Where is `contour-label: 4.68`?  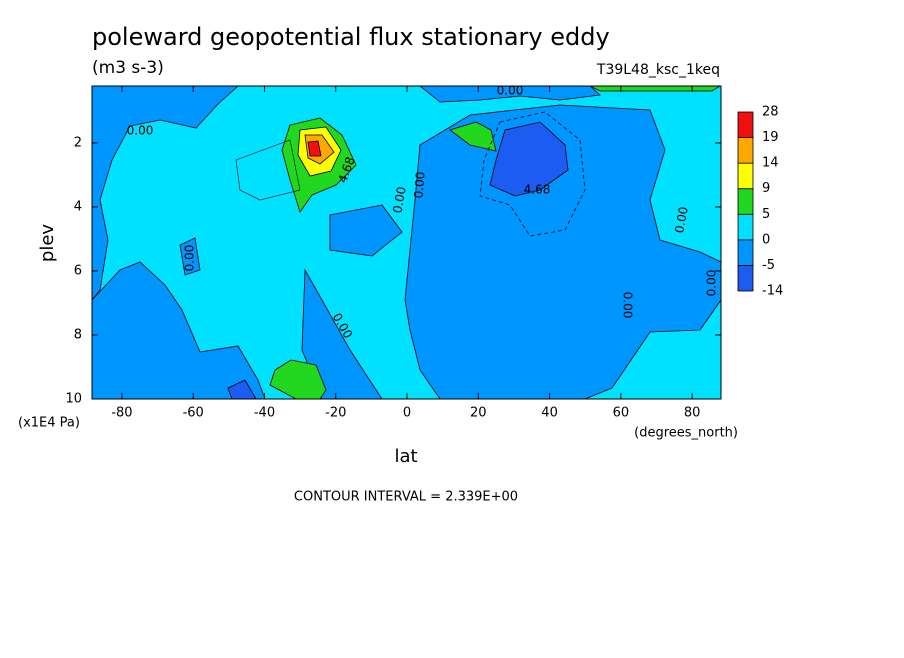 contour-label: 4.68 is located at coordinates (537, 190).